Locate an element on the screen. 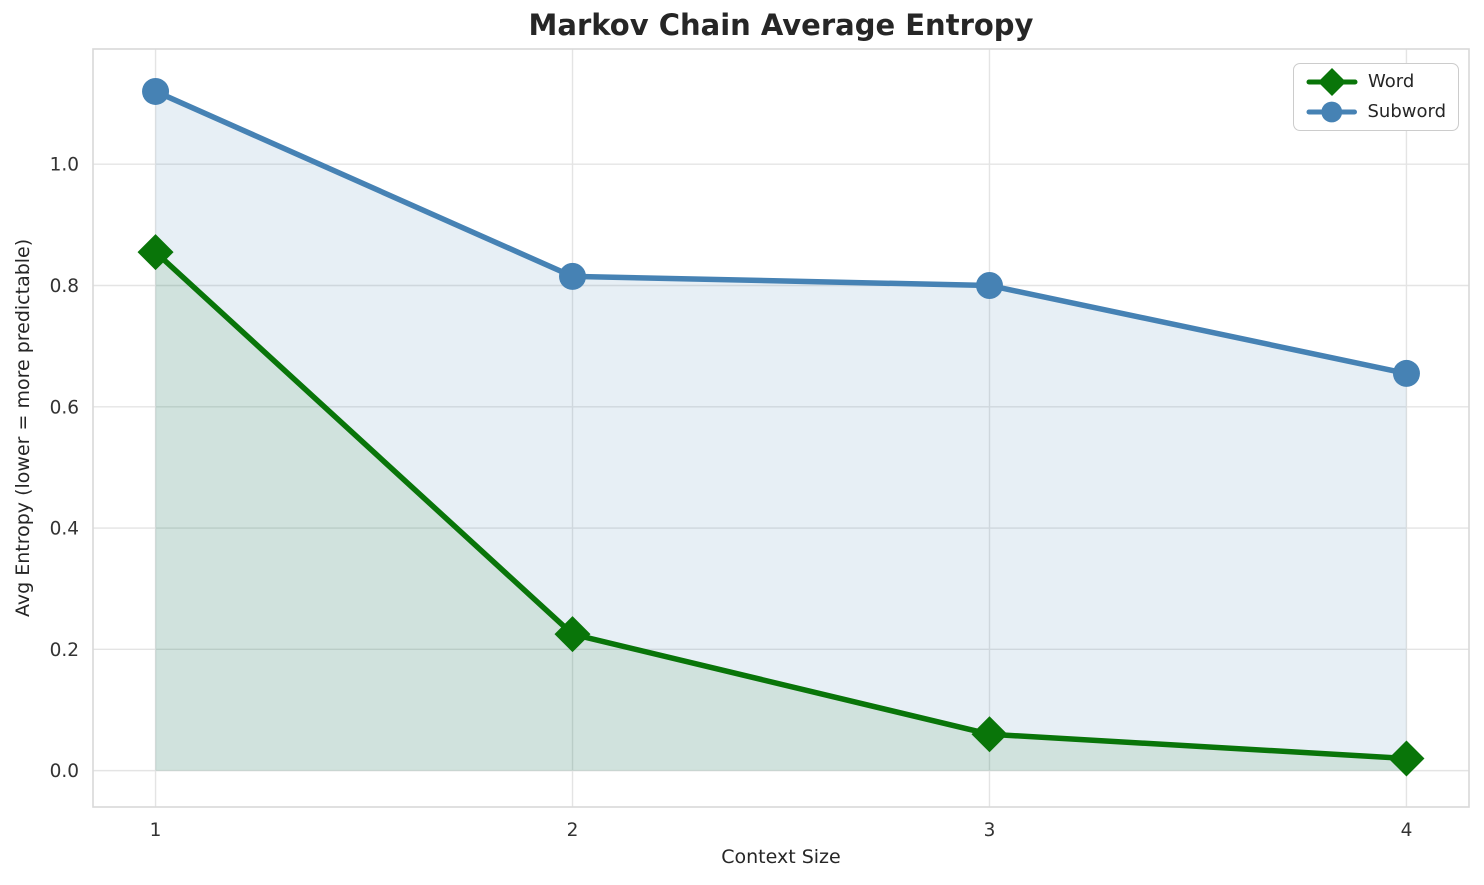  y-tick-label: 0.6 is located at coordinates (64, 407).